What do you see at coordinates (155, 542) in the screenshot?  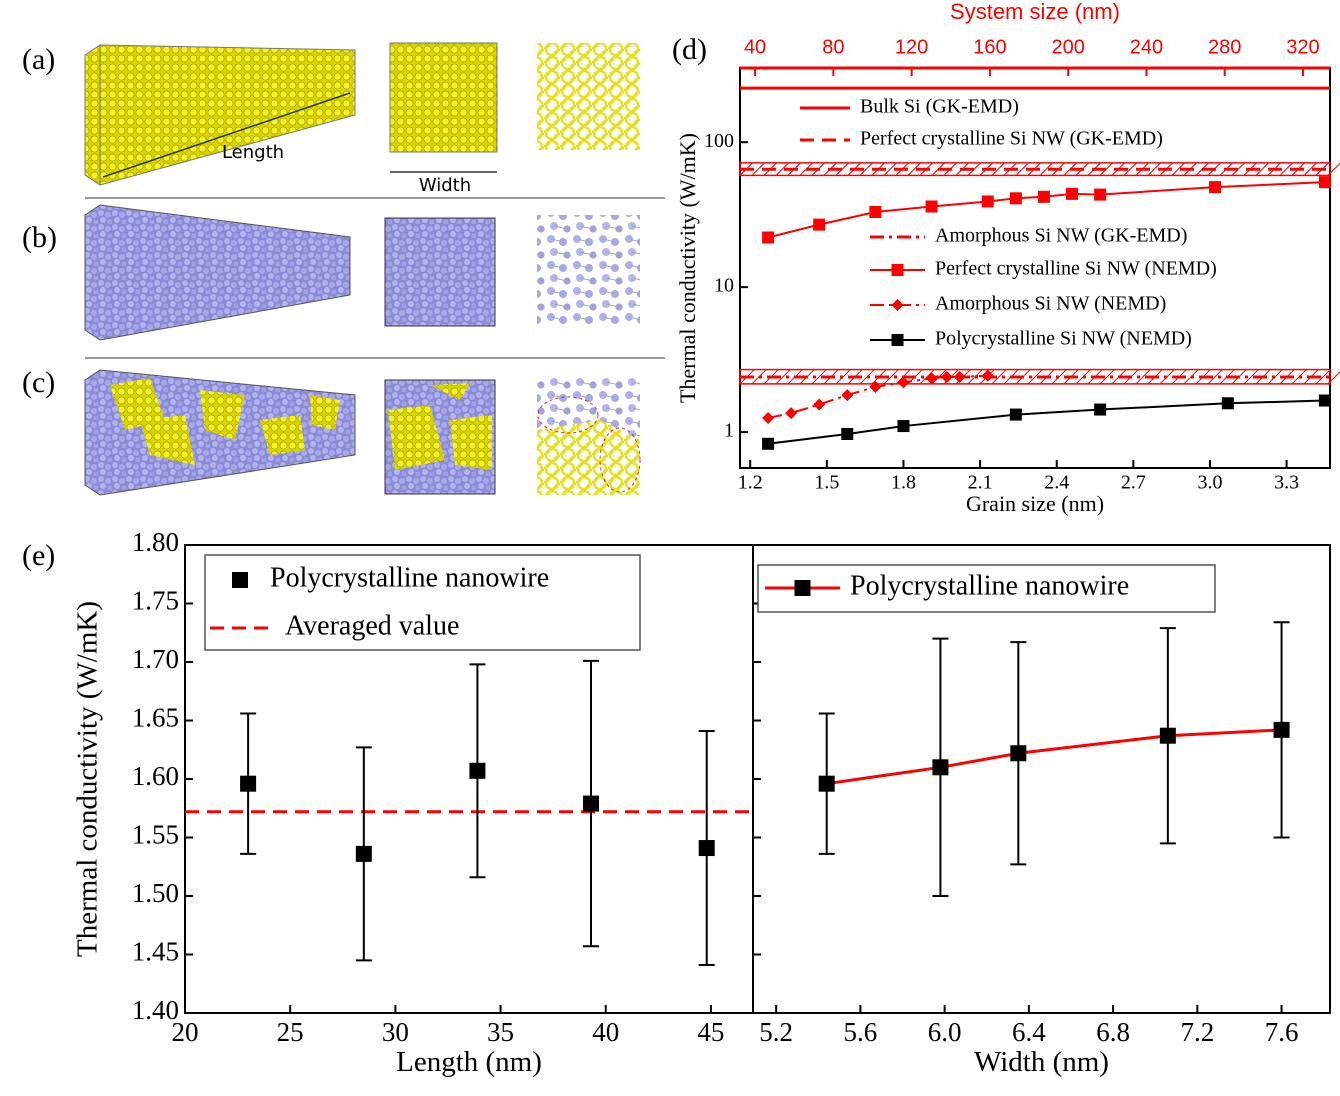 I see `y-tick-label: 1.80` at bounding box center [155, 542].